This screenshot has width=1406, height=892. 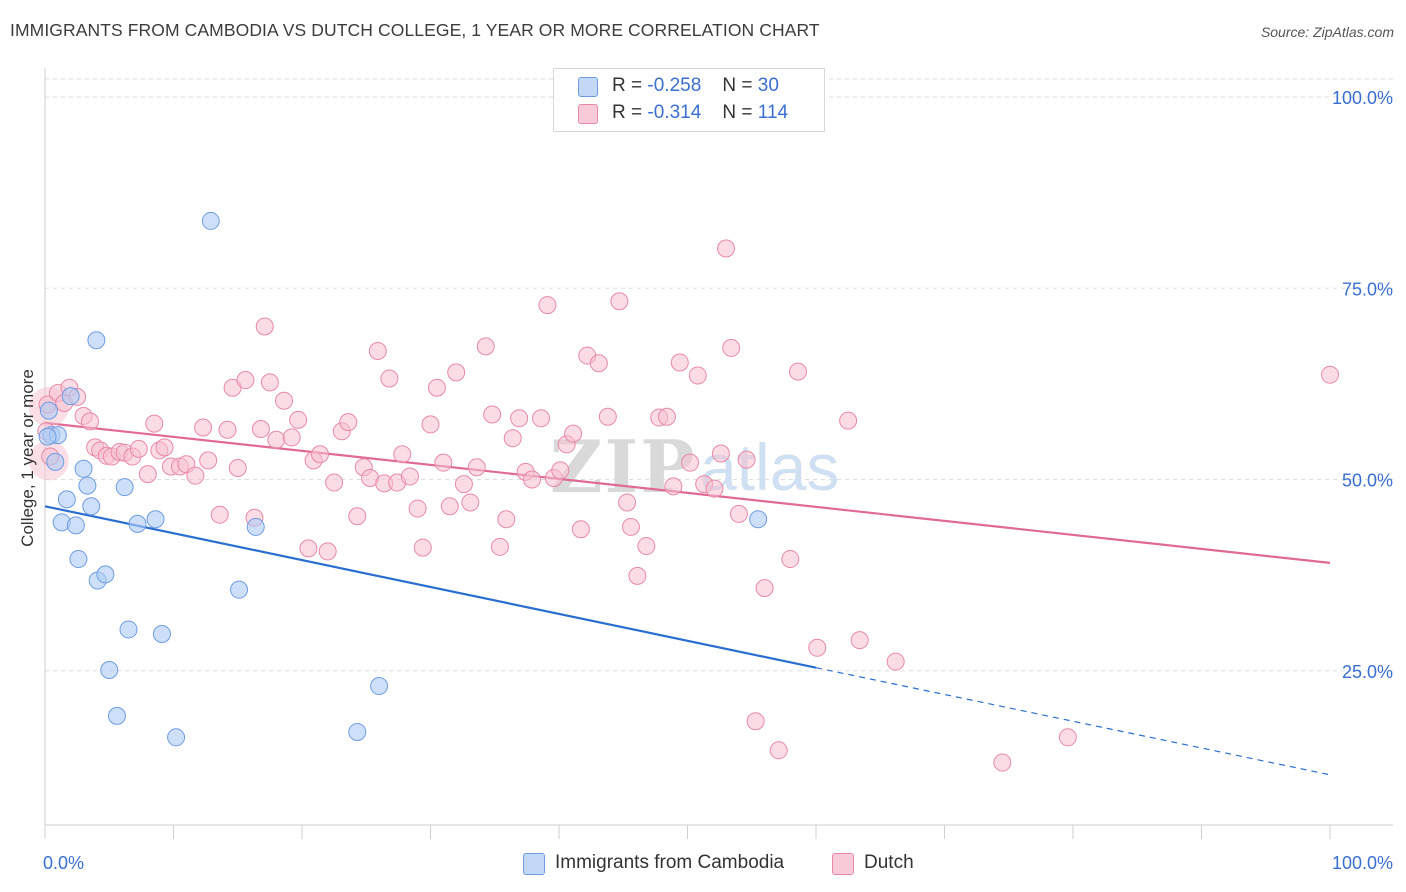 What do you see at coordinates (1073, 721) in the screenshot?
I see `trendline-cambodia-extension` at bounding box center [1073, 721].